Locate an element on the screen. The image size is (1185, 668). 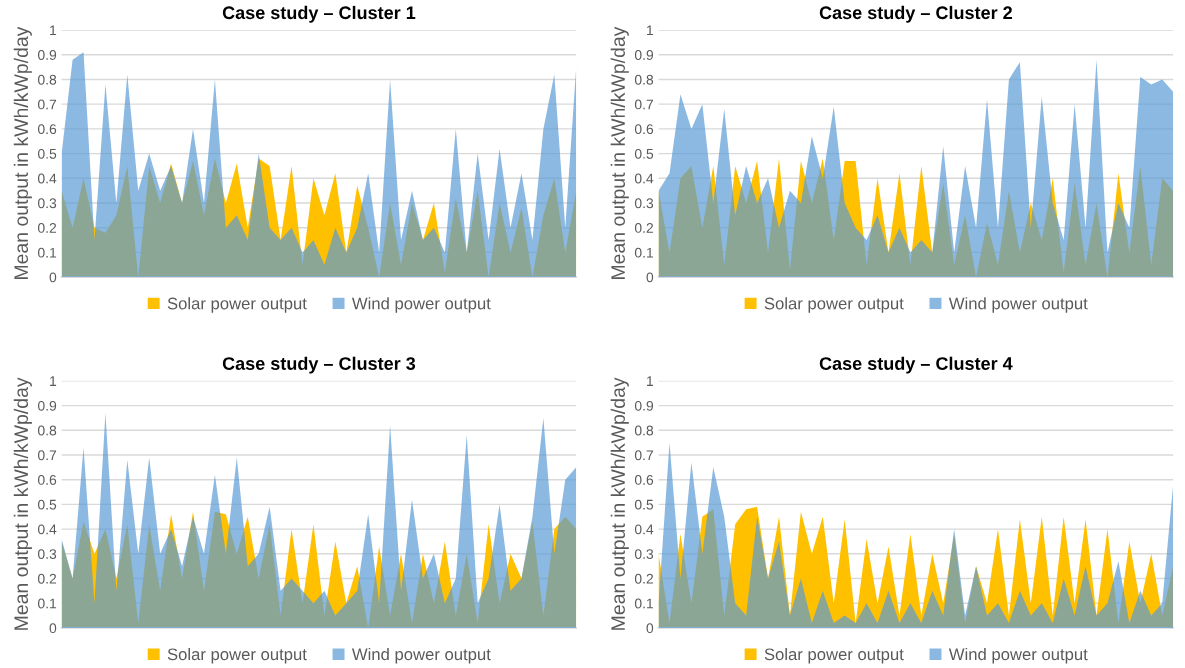
chart-title: Case study – Cluster 1 is located at coordinates (319, 14).